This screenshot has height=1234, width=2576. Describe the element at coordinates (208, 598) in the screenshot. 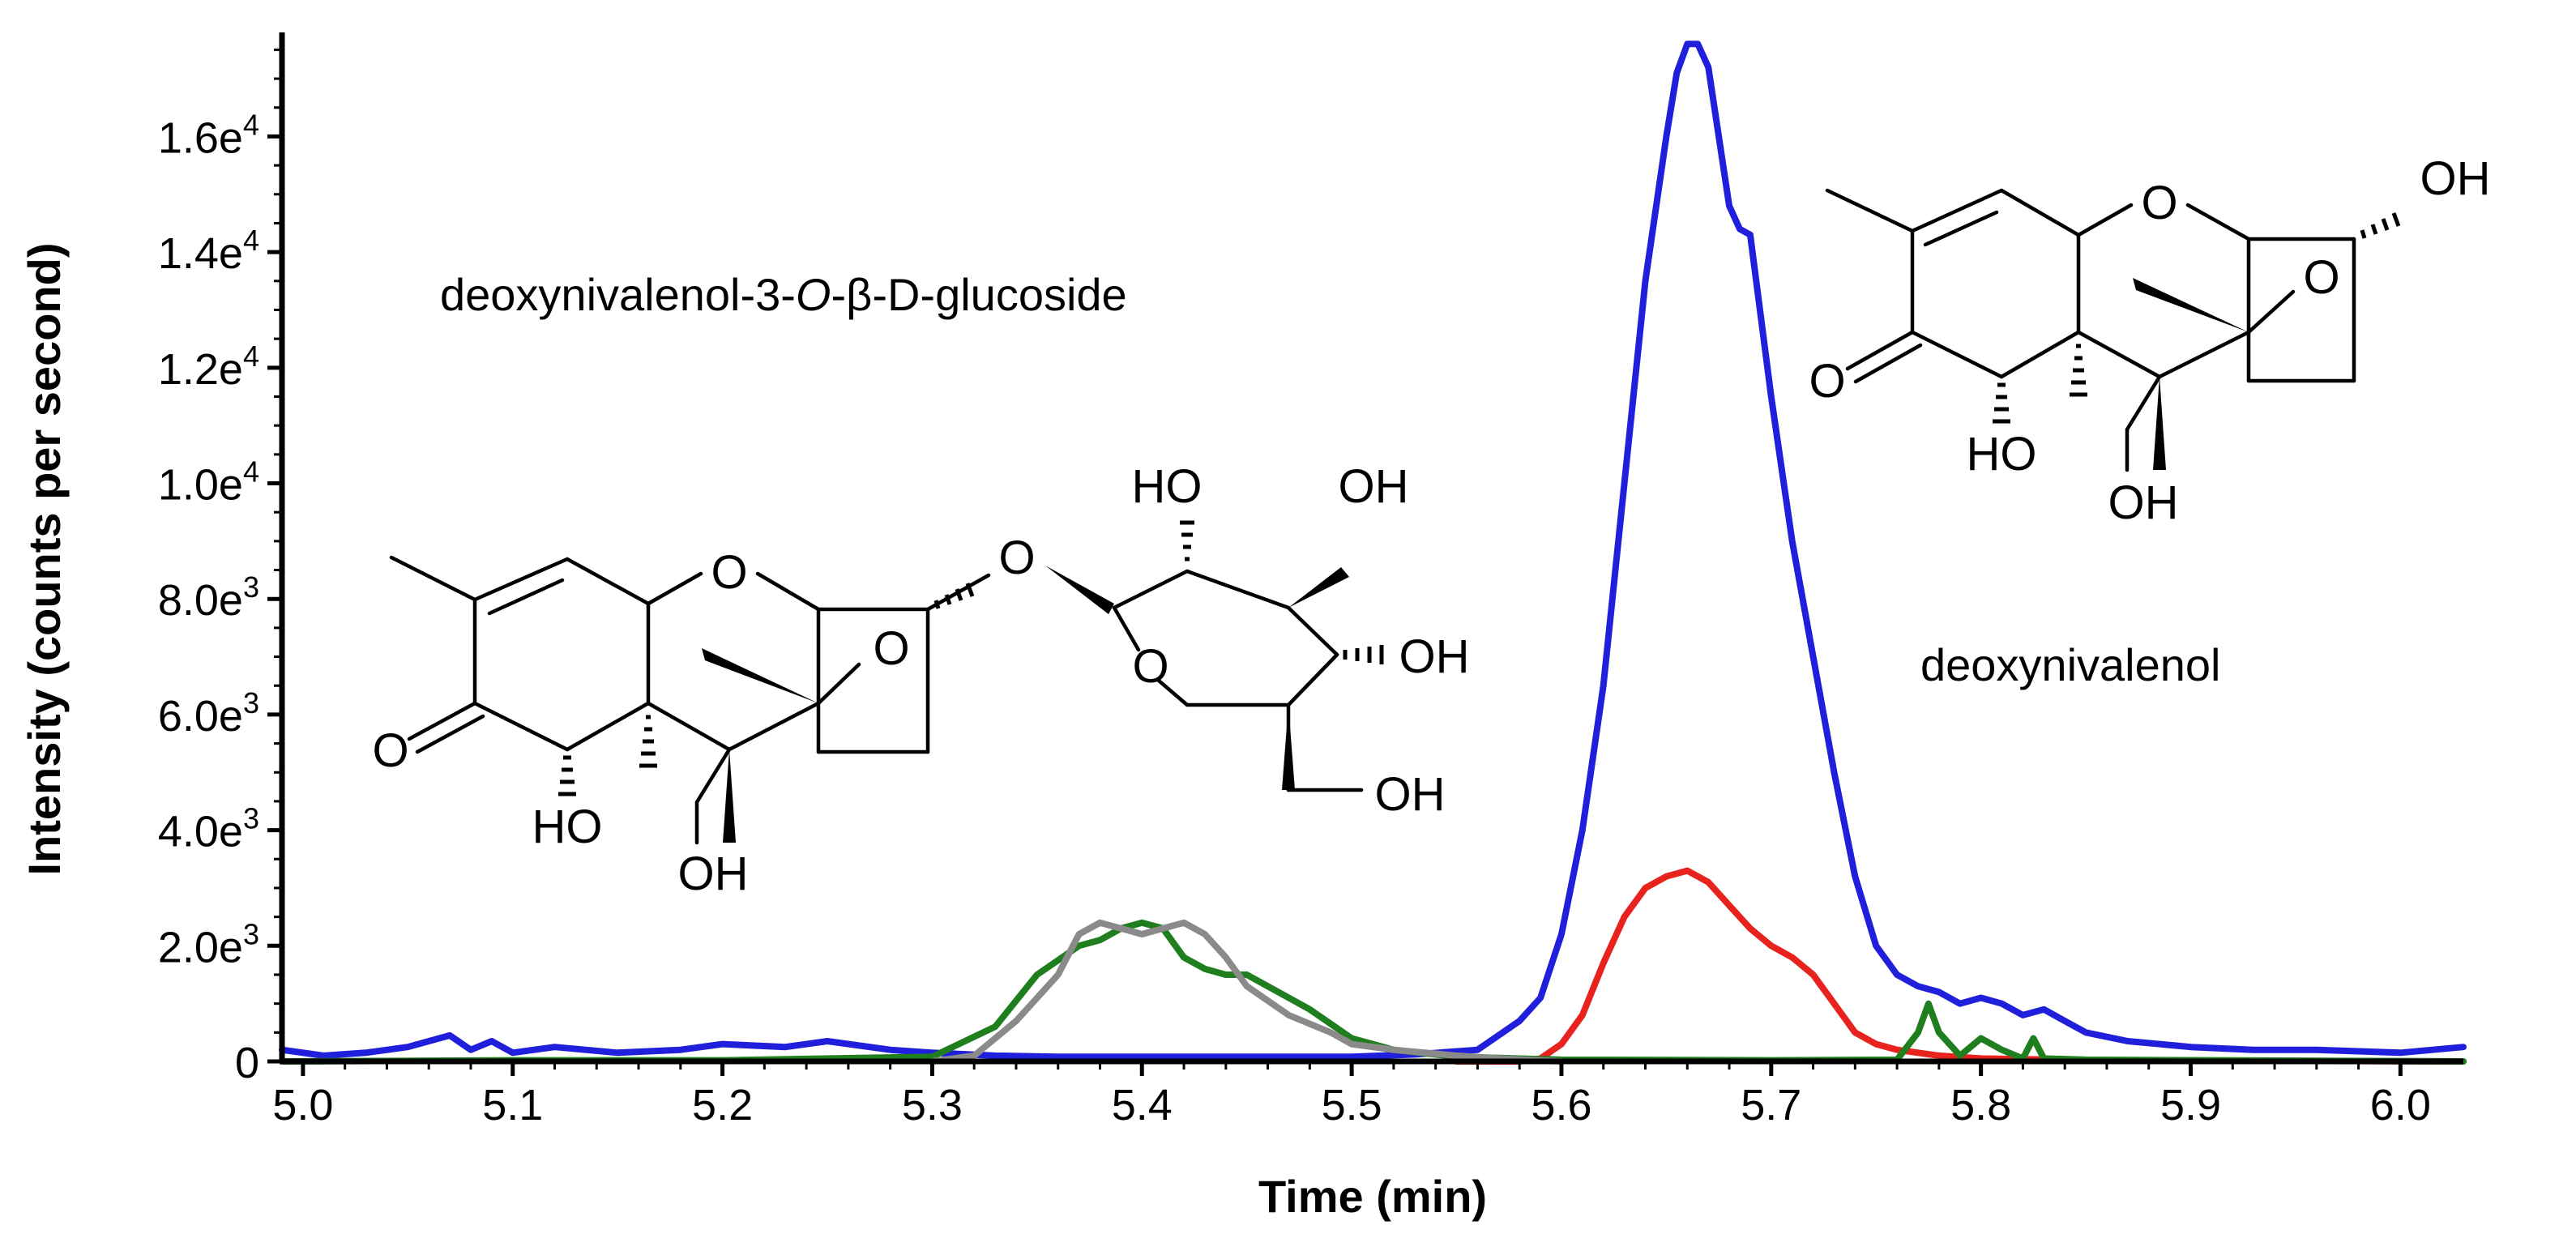

I see `y-tick-label-4: 8.0e3` at that location.